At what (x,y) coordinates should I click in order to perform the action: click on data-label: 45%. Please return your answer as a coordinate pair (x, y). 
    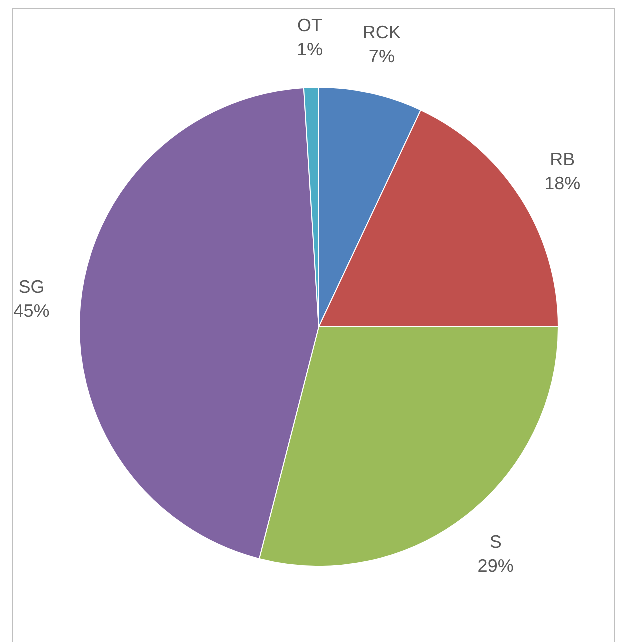
    Looking at the image, I should click on (32, 310).